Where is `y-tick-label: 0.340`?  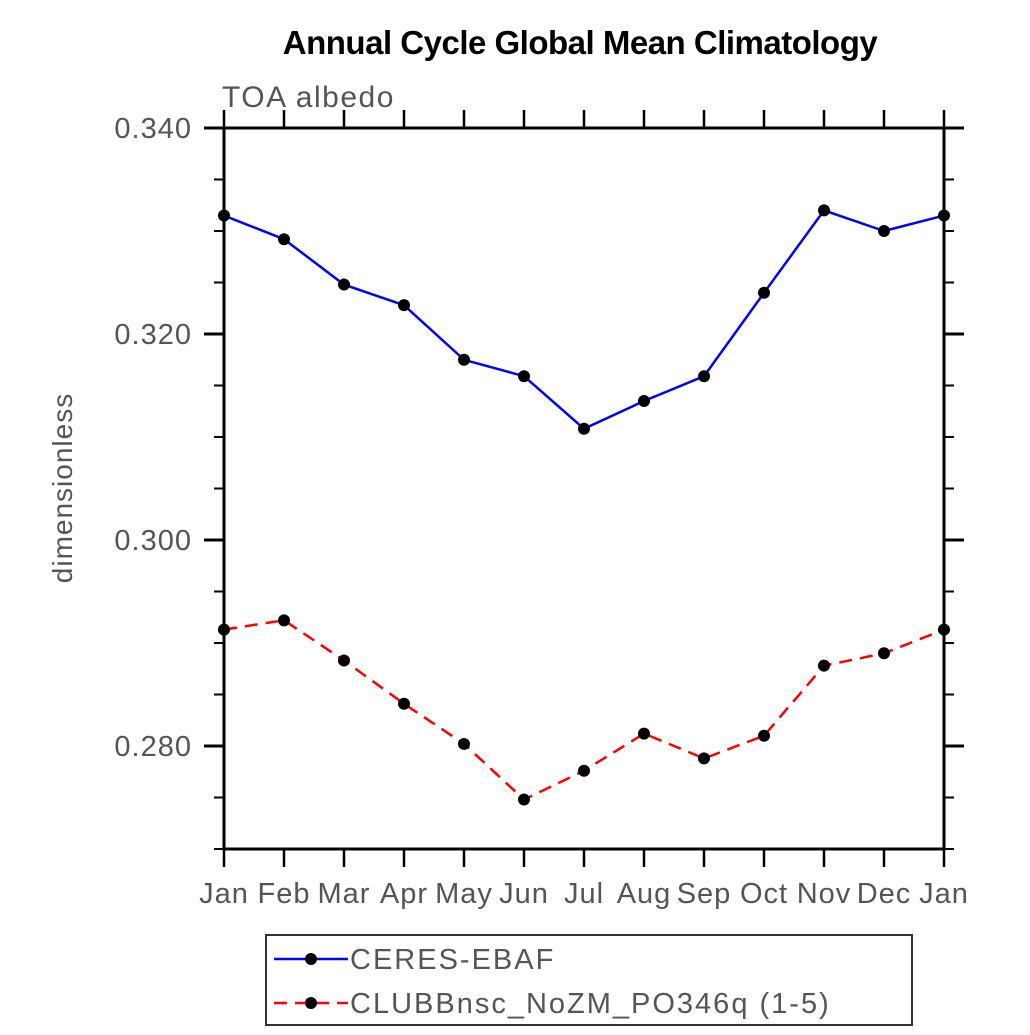 y-tick-label: 0.340 is located at coordinates (153, 129).